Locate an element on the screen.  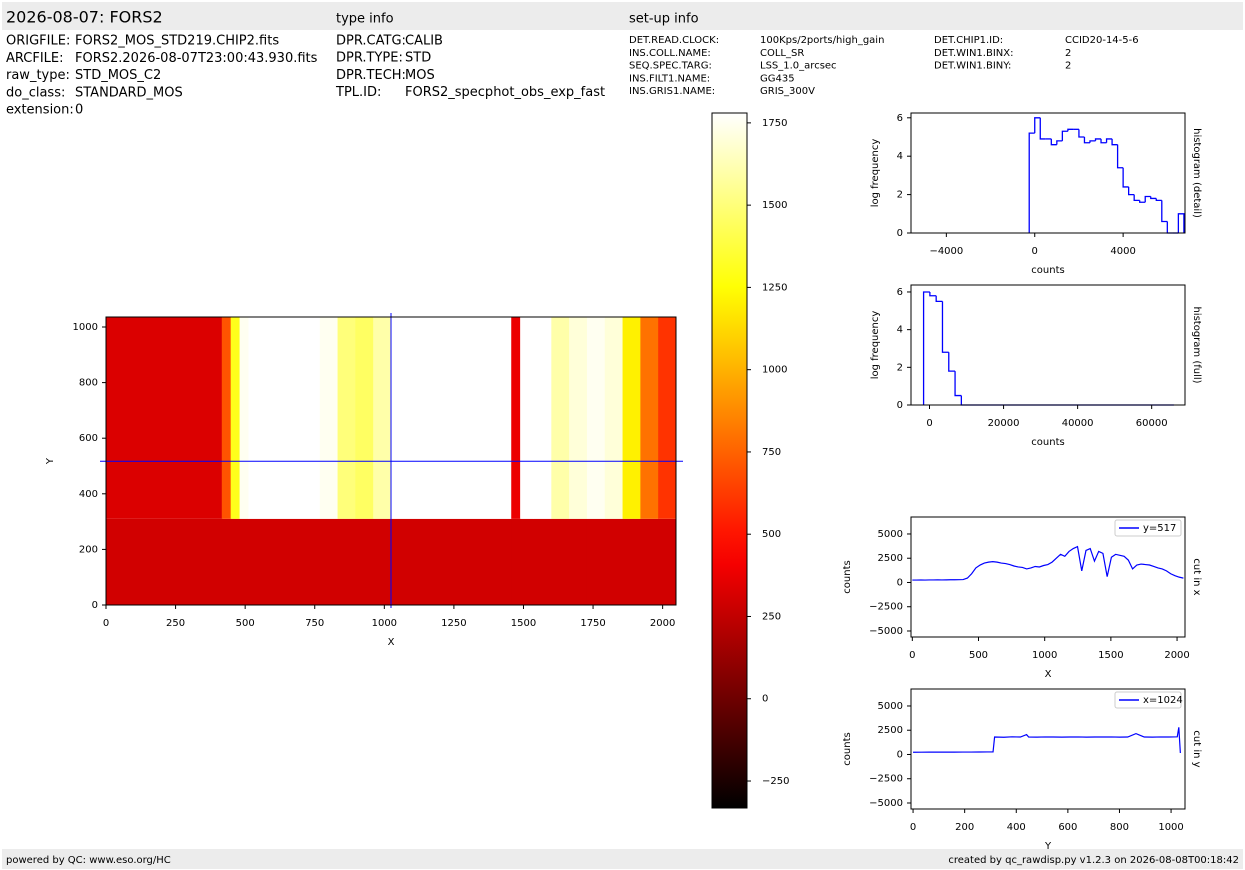
footer-bar is located at coordinates (622, 859).